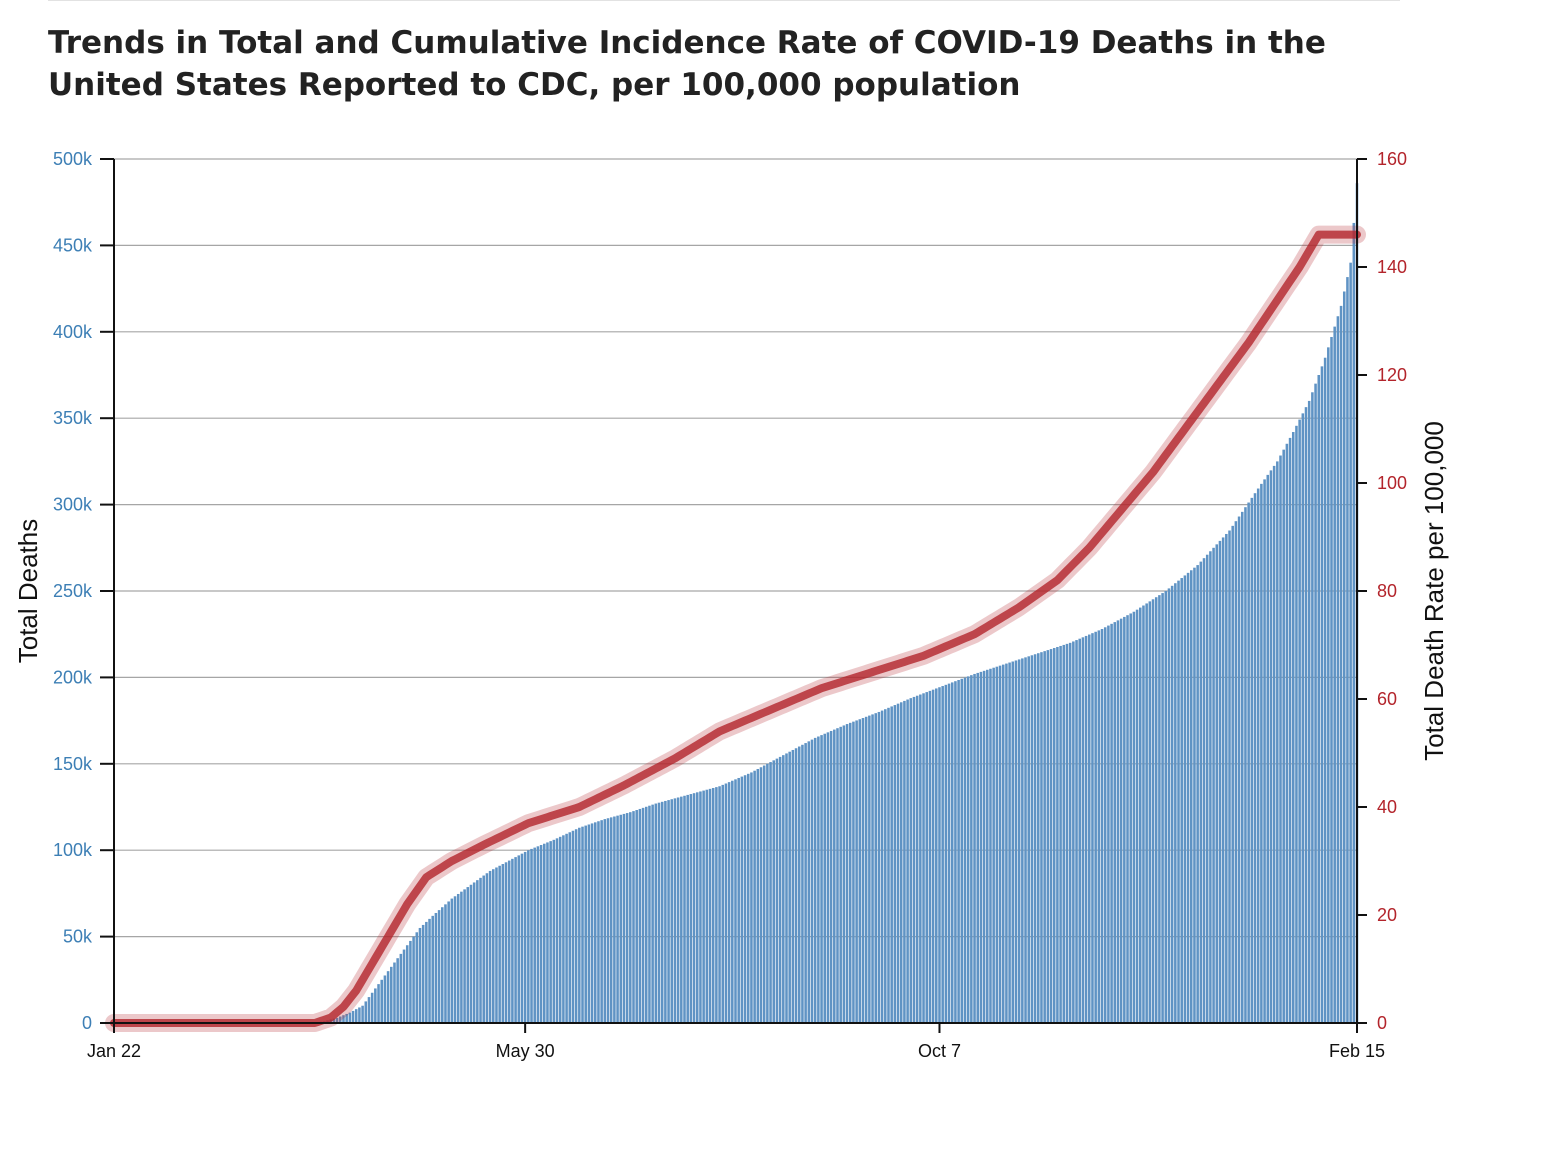 The image size is (1544, 1164). What do you see at coordinates (73, 505) in the screenshot?
I see `left-tick-label: 300k` at bounding box center [73, 505].